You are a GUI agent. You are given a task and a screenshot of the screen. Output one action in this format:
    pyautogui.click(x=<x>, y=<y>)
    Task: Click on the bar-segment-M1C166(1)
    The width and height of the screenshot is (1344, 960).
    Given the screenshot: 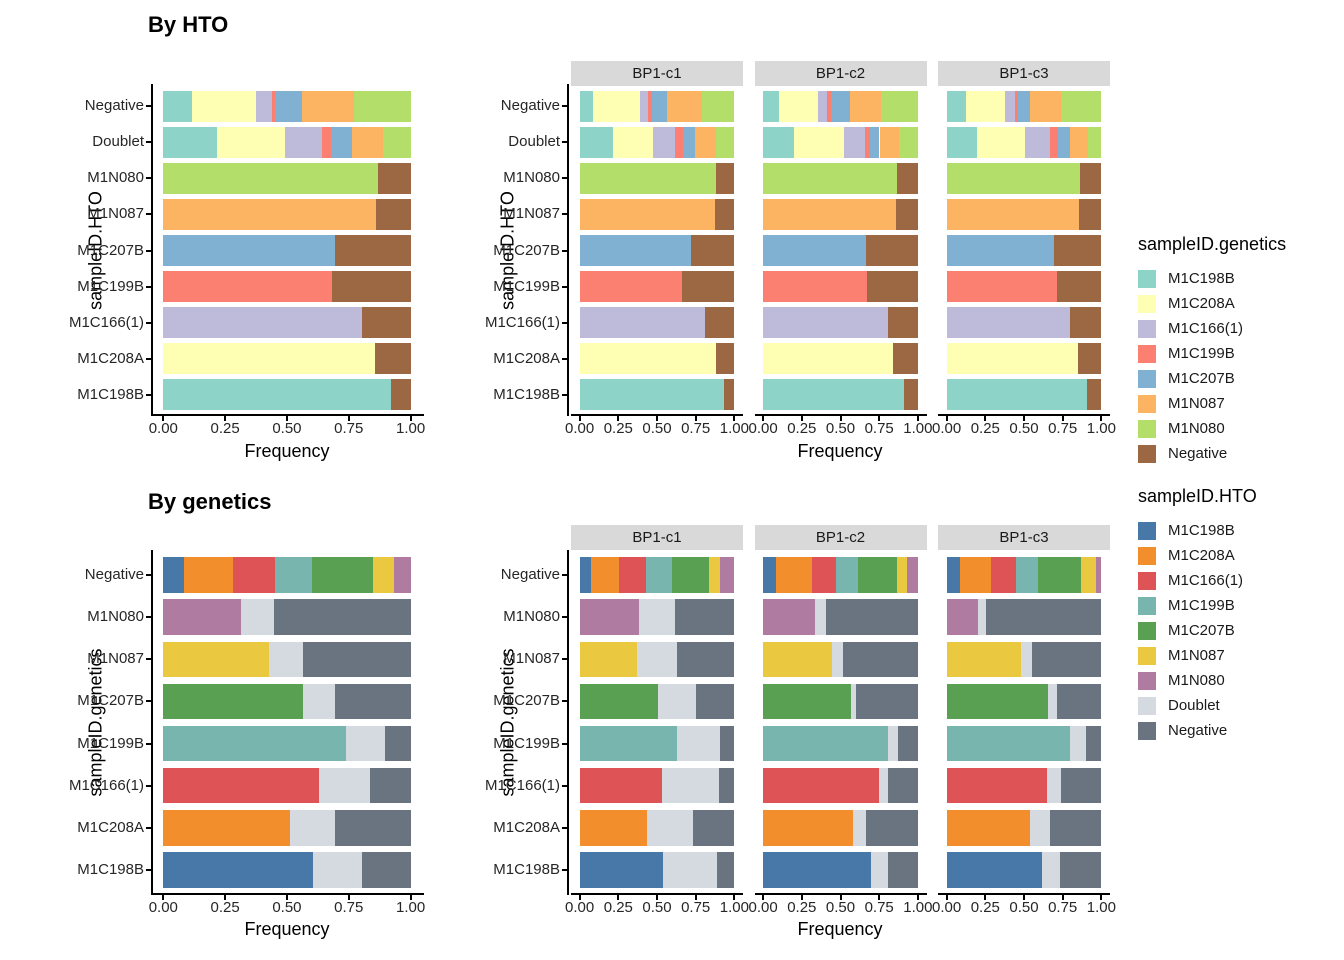 What is the action you would take?
    pyautogui.click(x=997, y=785)
    